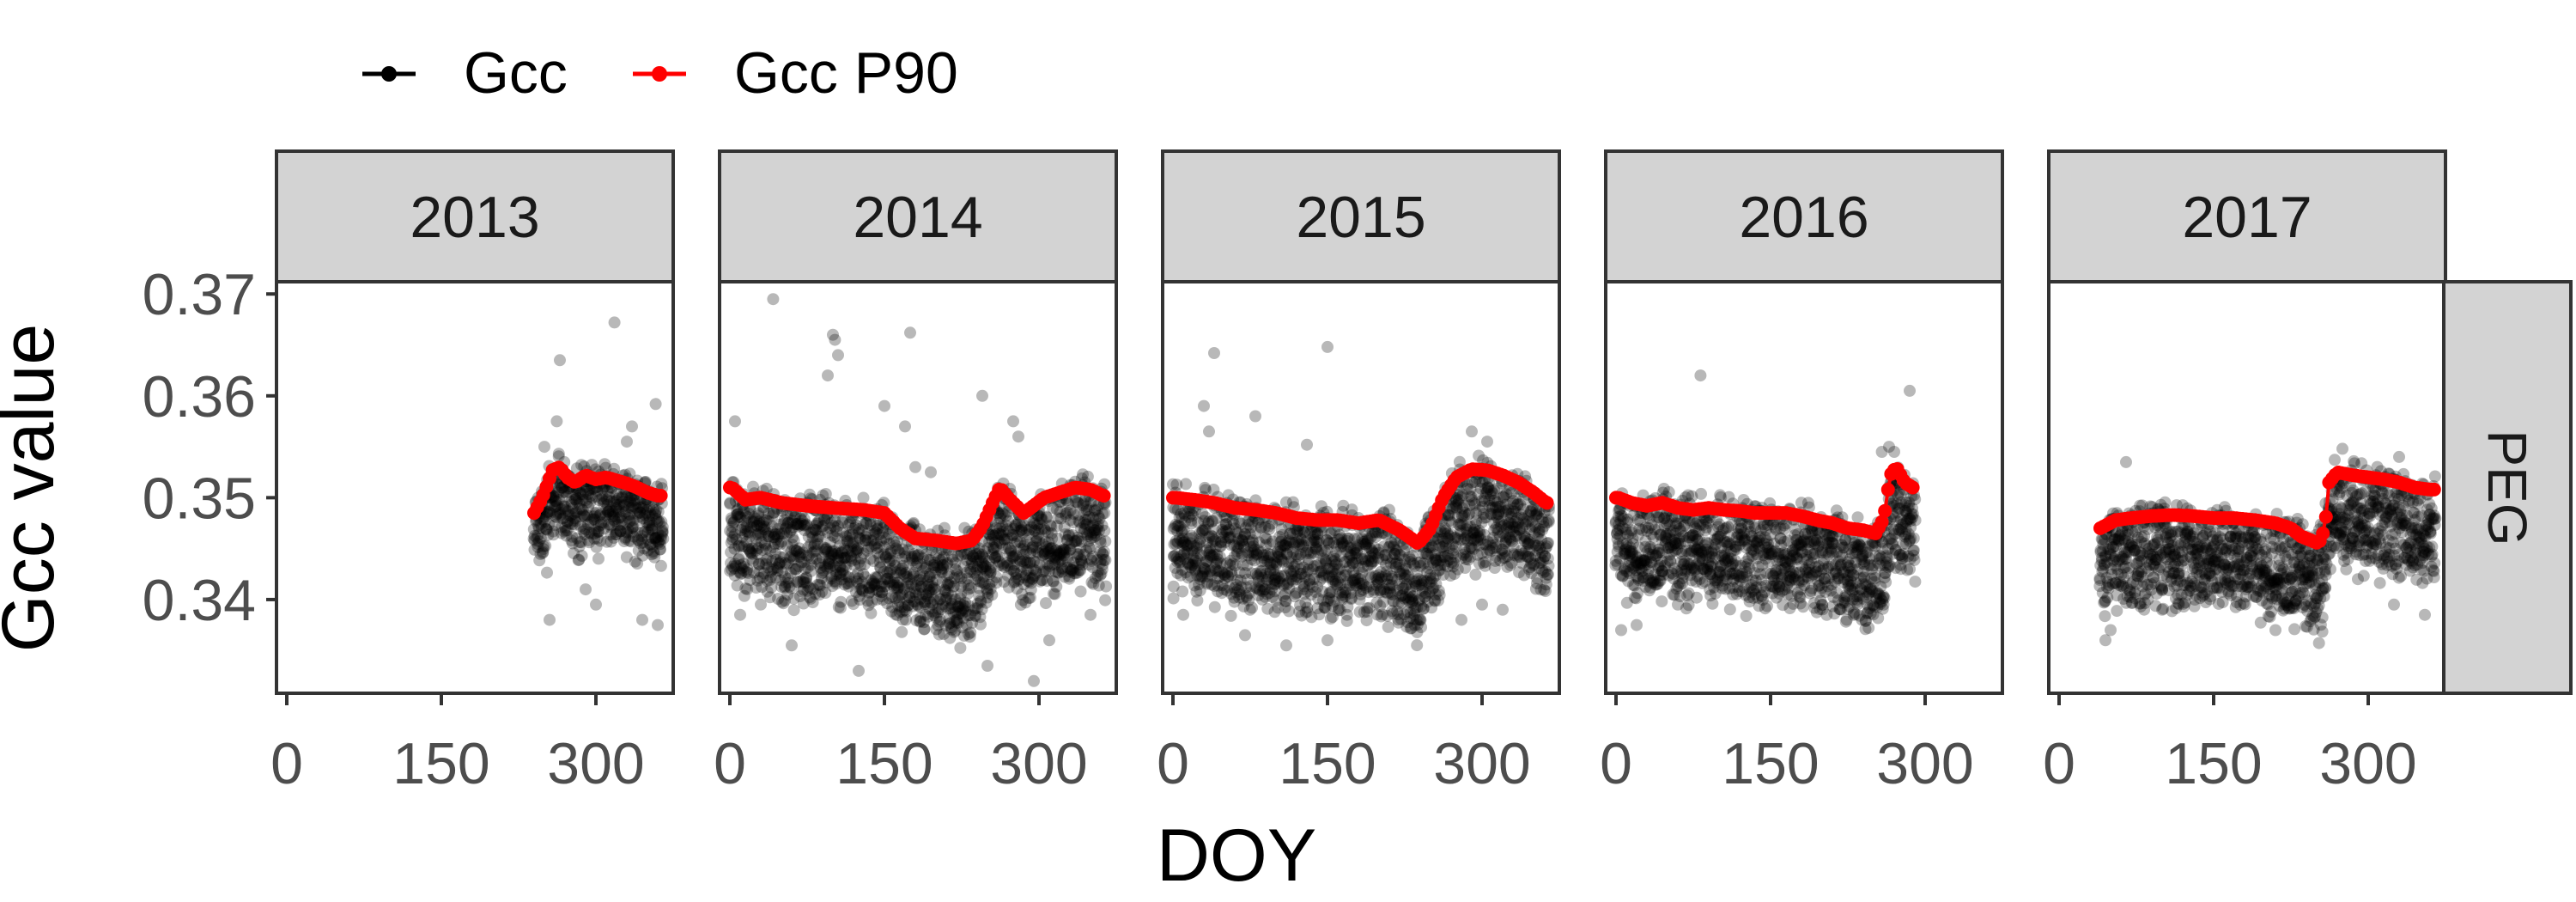  Describe the element at coordinates (1804, 217) in the screenshot. I see `panel-strip-label-2016: 2016` at that location.